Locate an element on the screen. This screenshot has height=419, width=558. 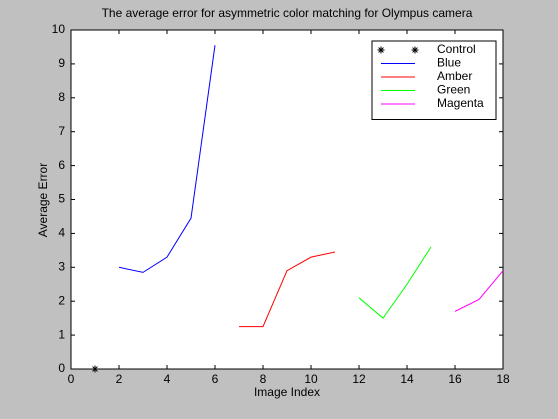
x-tick-label: 4 is located at coordinates (167, 379).